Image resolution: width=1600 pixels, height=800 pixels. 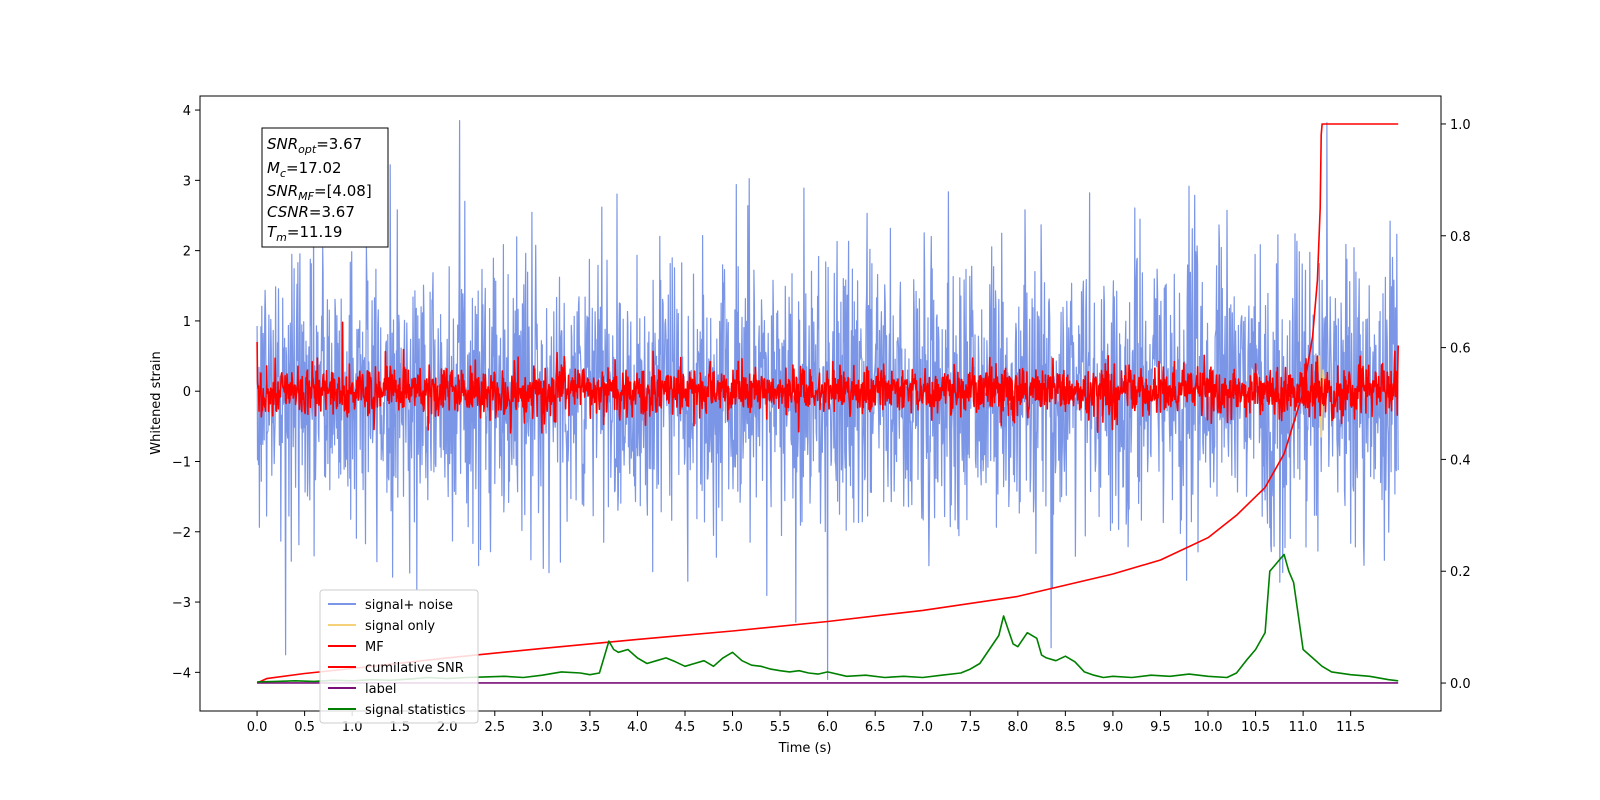 I want to click on y-left-tick-label: 1, so click(x=187, y=322).